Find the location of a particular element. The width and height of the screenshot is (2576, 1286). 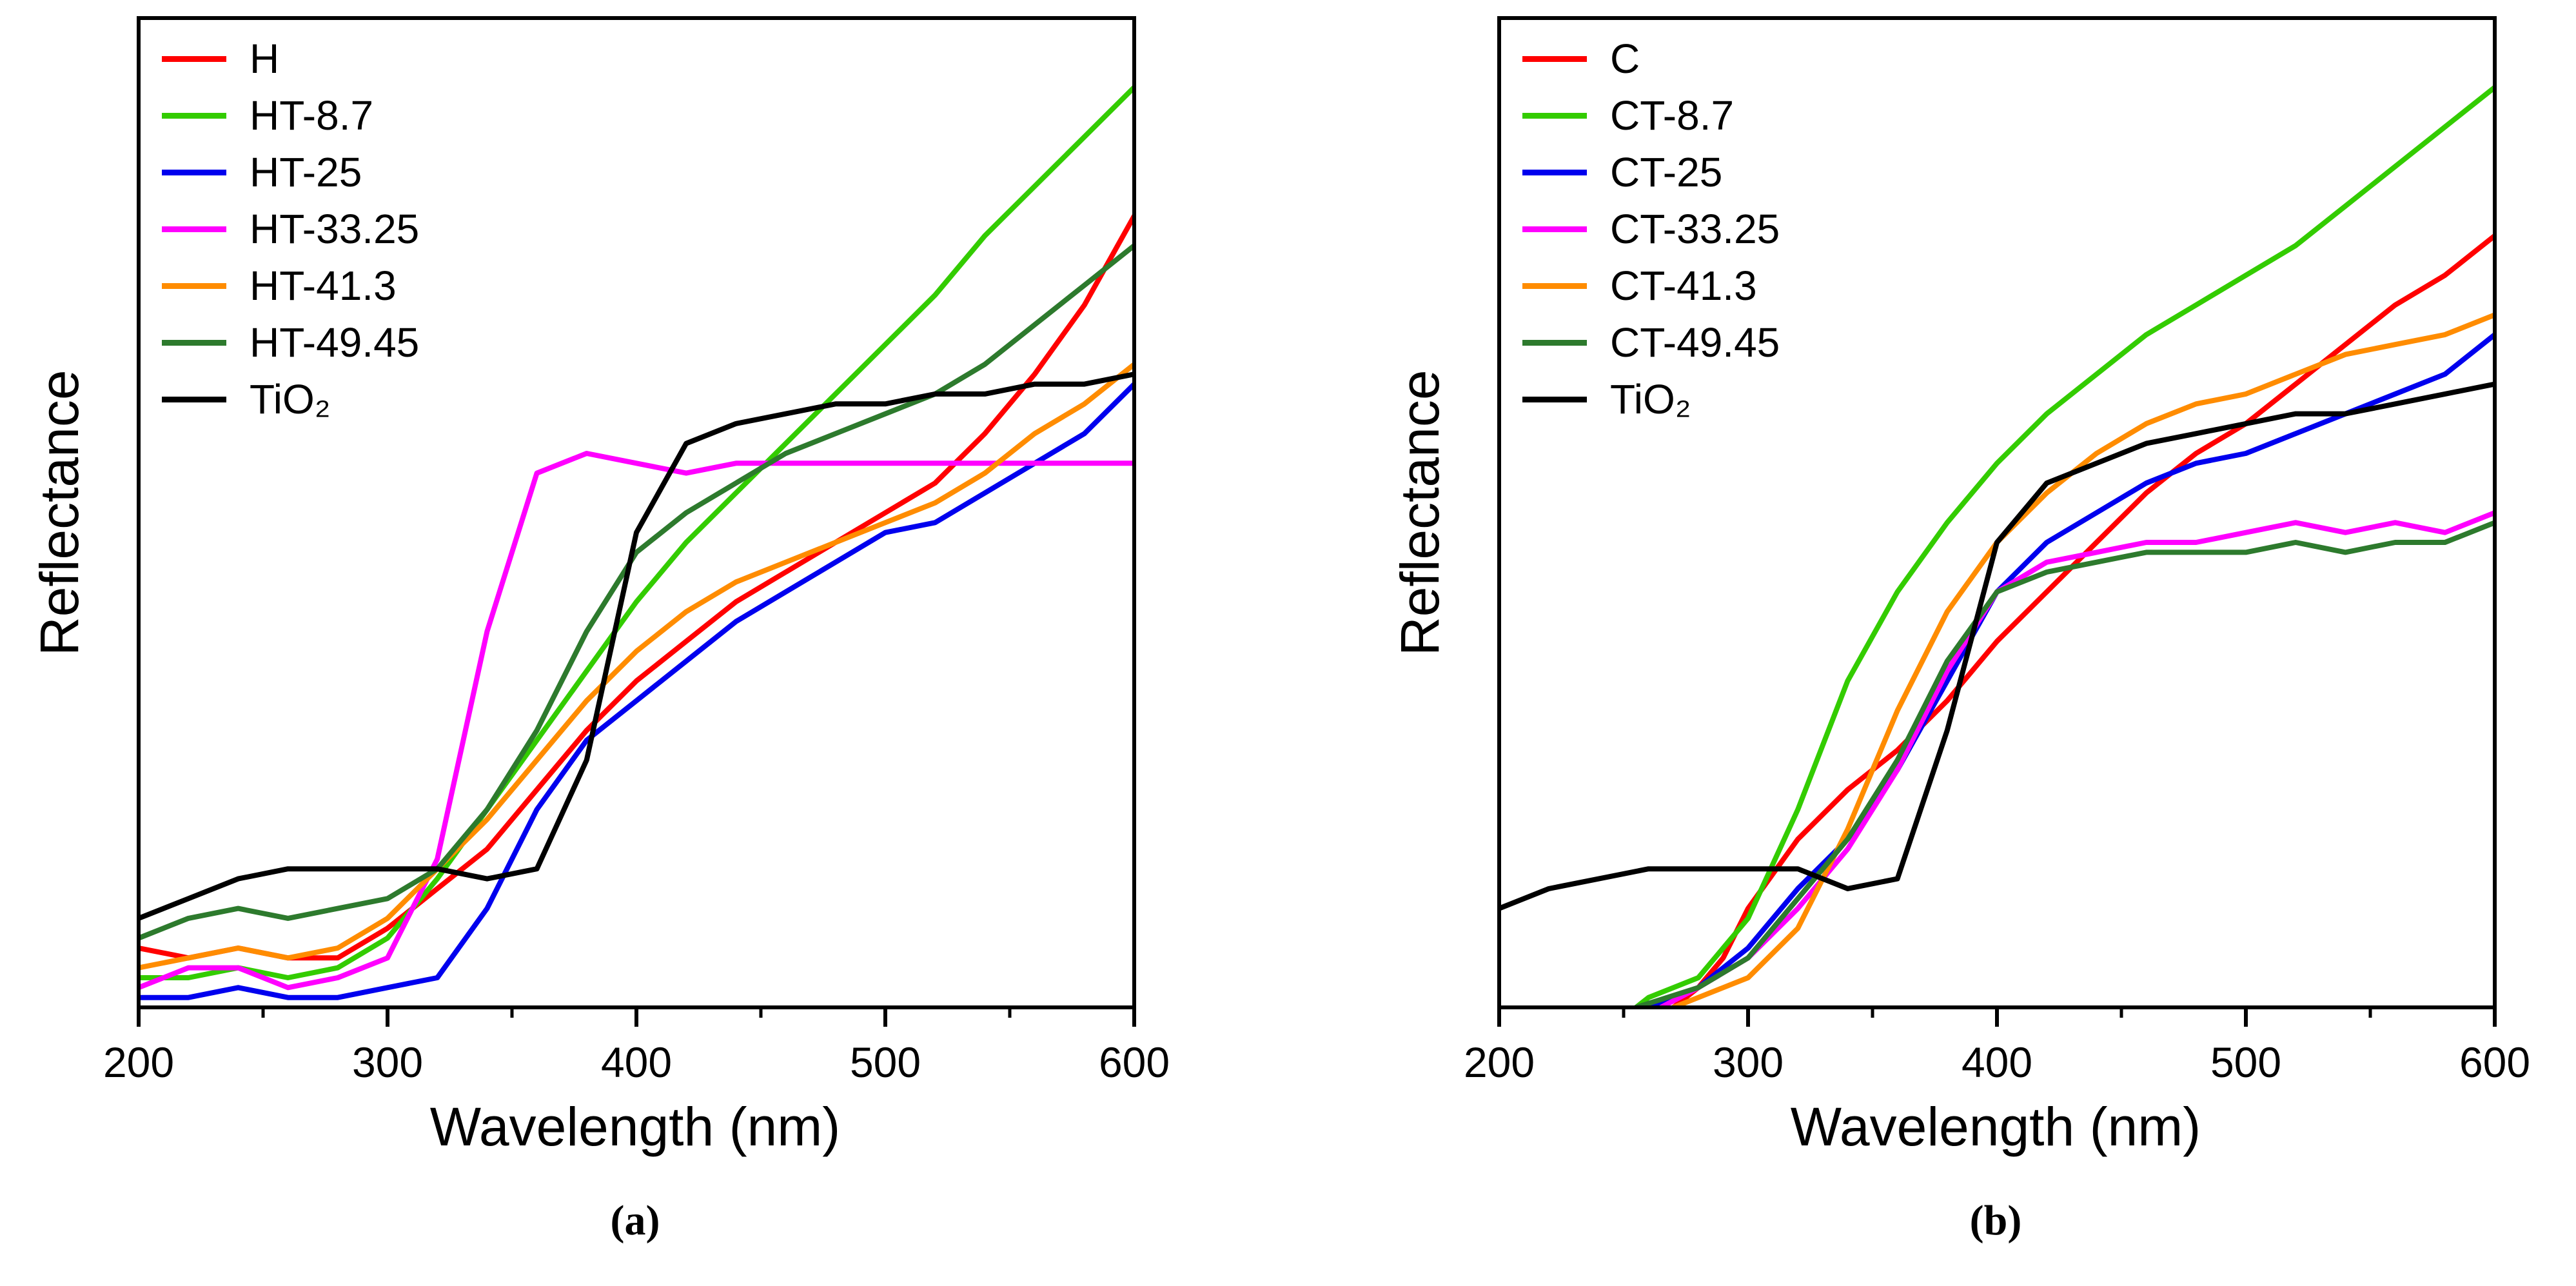

legend-a: H HT-8.7 HT-25 HT-33.25 HT-41.3 HT-49.45 TiO₂ is located at coordinates (290, 229).